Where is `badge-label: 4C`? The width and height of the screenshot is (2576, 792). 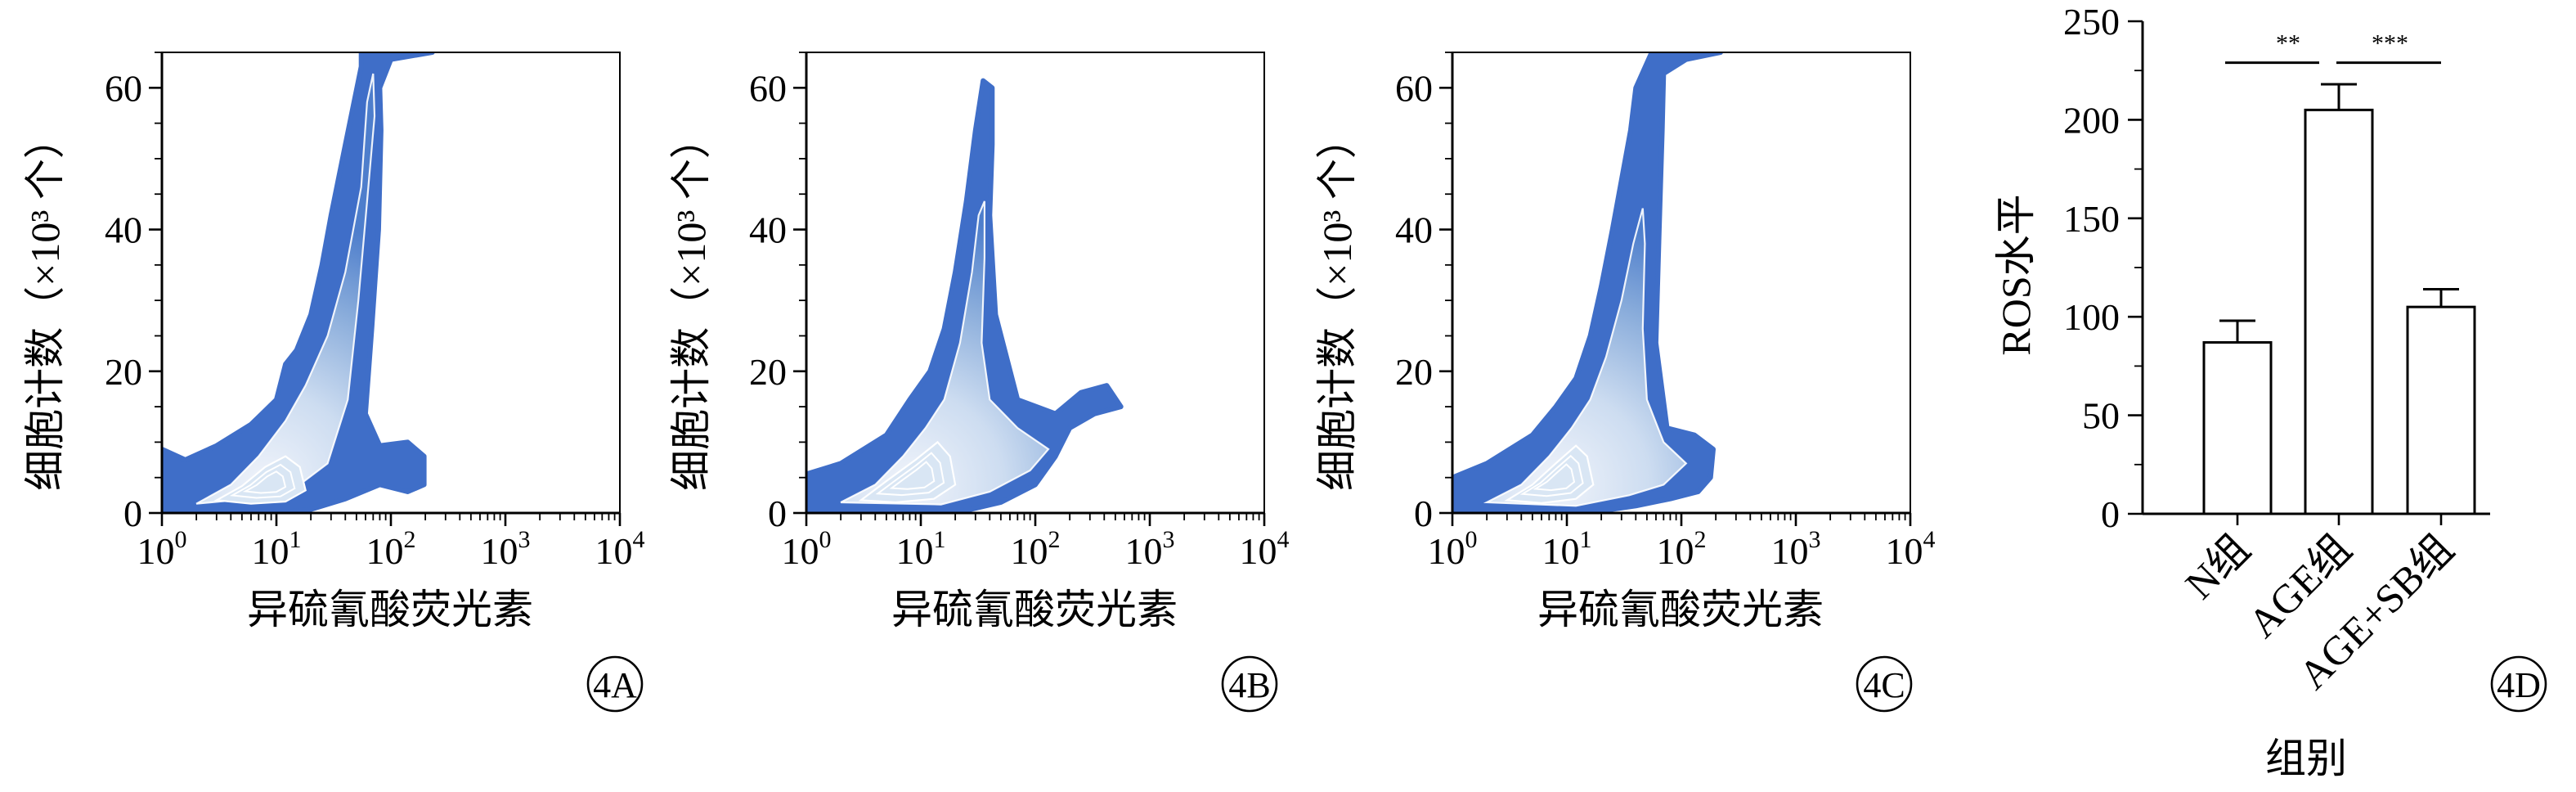
badge-label: 4C is located at coordinates (1884, 685).